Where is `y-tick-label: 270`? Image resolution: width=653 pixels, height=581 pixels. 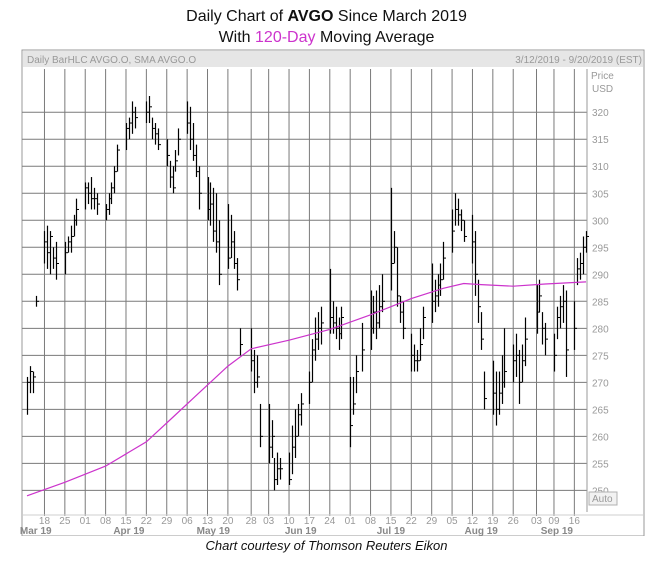
y-tick-label: 270 is located at coordinates (600, 383).